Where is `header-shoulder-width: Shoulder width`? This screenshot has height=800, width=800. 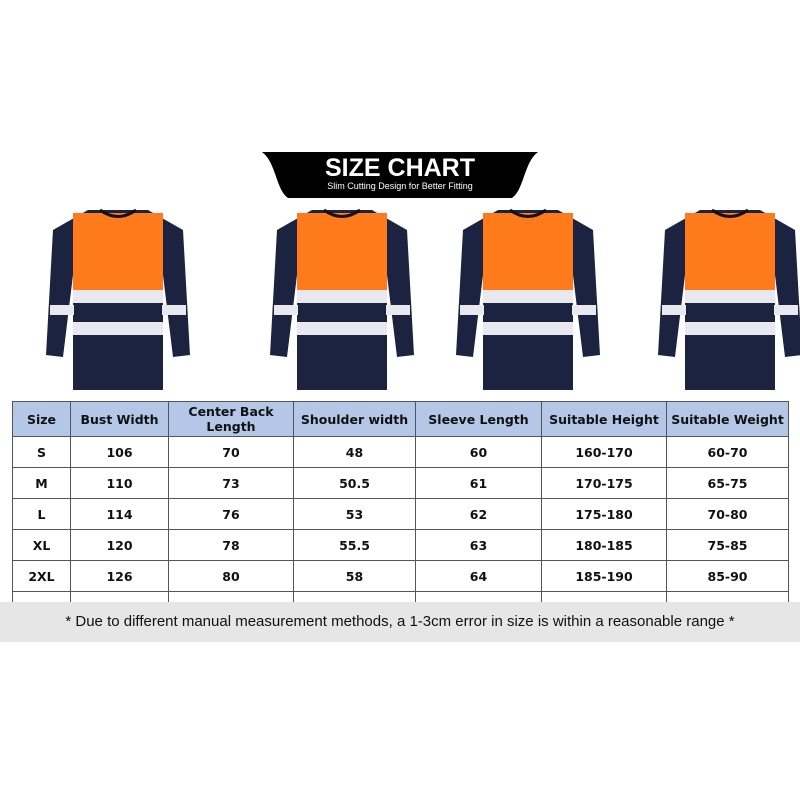 header-shoulder-width: Shoulder width is located at coordinates (354, 419).